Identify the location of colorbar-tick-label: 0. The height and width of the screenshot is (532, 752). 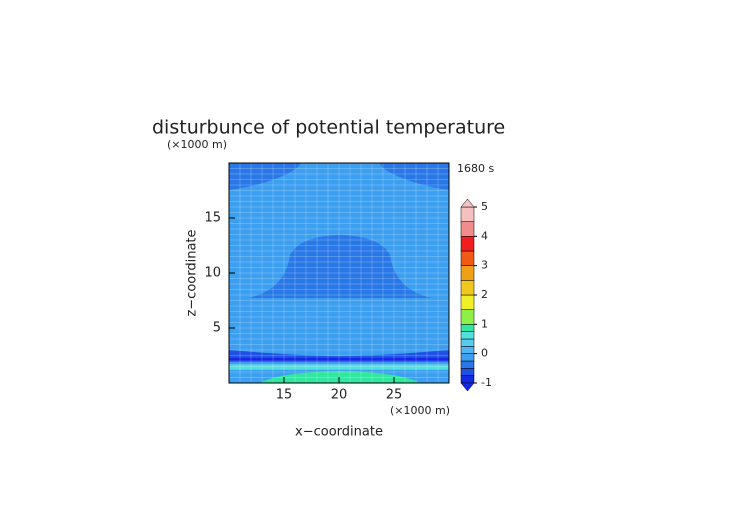
(484, 353).